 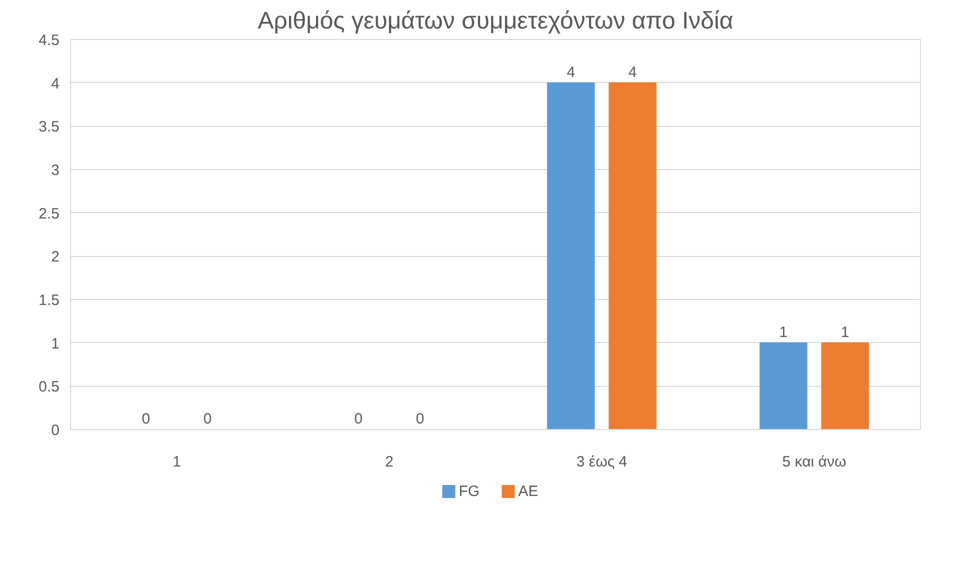 What do you see at coordinates (49, 40) in the screenshot?
I see `y-tick-label: 4.5` at bounding box center [49, 40].